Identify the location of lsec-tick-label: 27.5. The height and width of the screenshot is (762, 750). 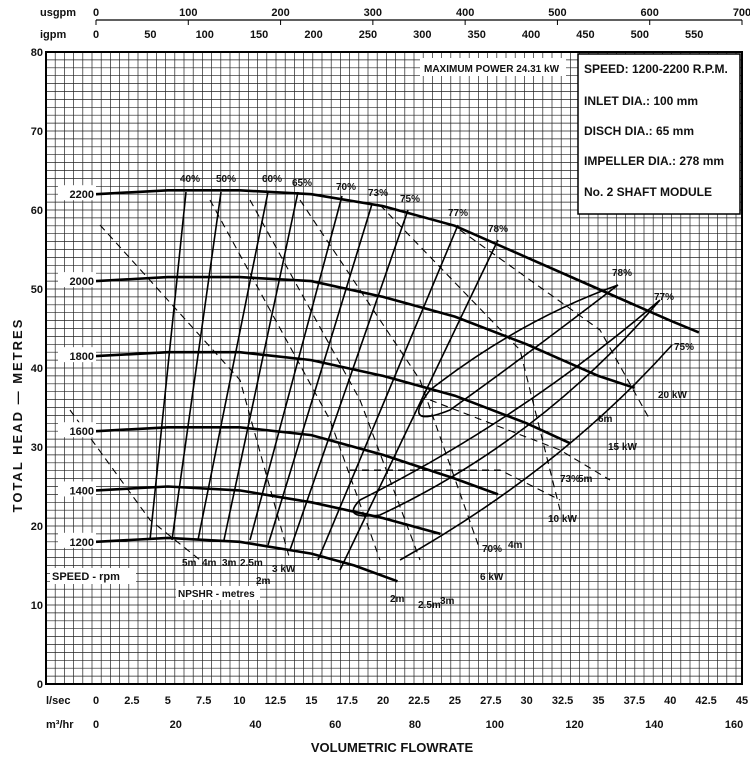
(490, 701).